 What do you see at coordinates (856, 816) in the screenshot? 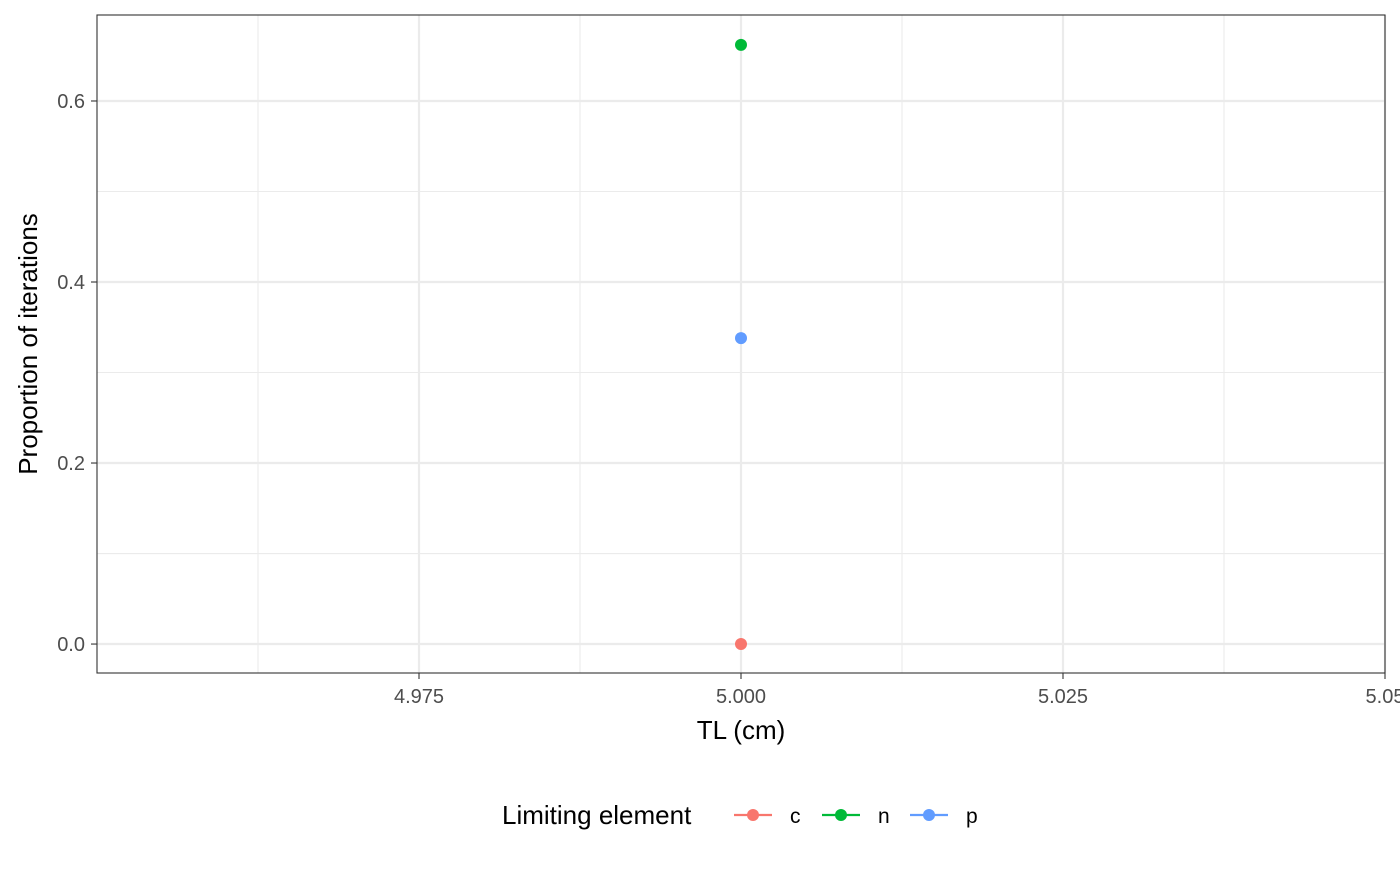
I see `legend-item-n: n` at bounding box center [856, 816].